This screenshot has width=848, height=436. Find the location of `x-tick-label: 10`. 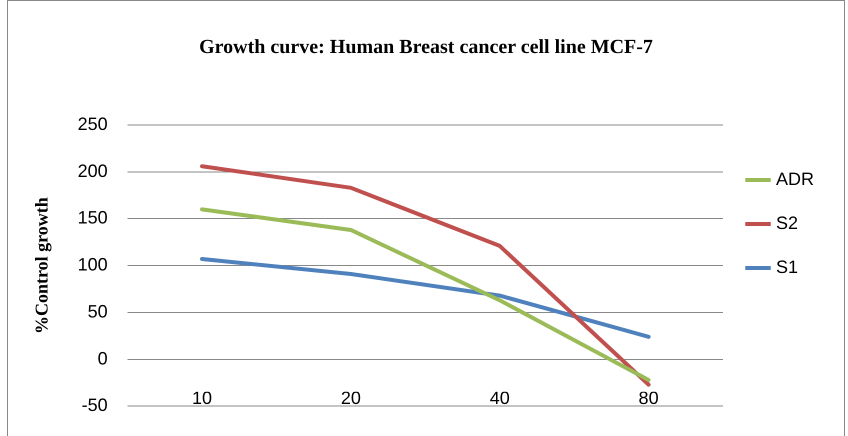

x-tick-label: 10 is located at coordinates (202, 398).